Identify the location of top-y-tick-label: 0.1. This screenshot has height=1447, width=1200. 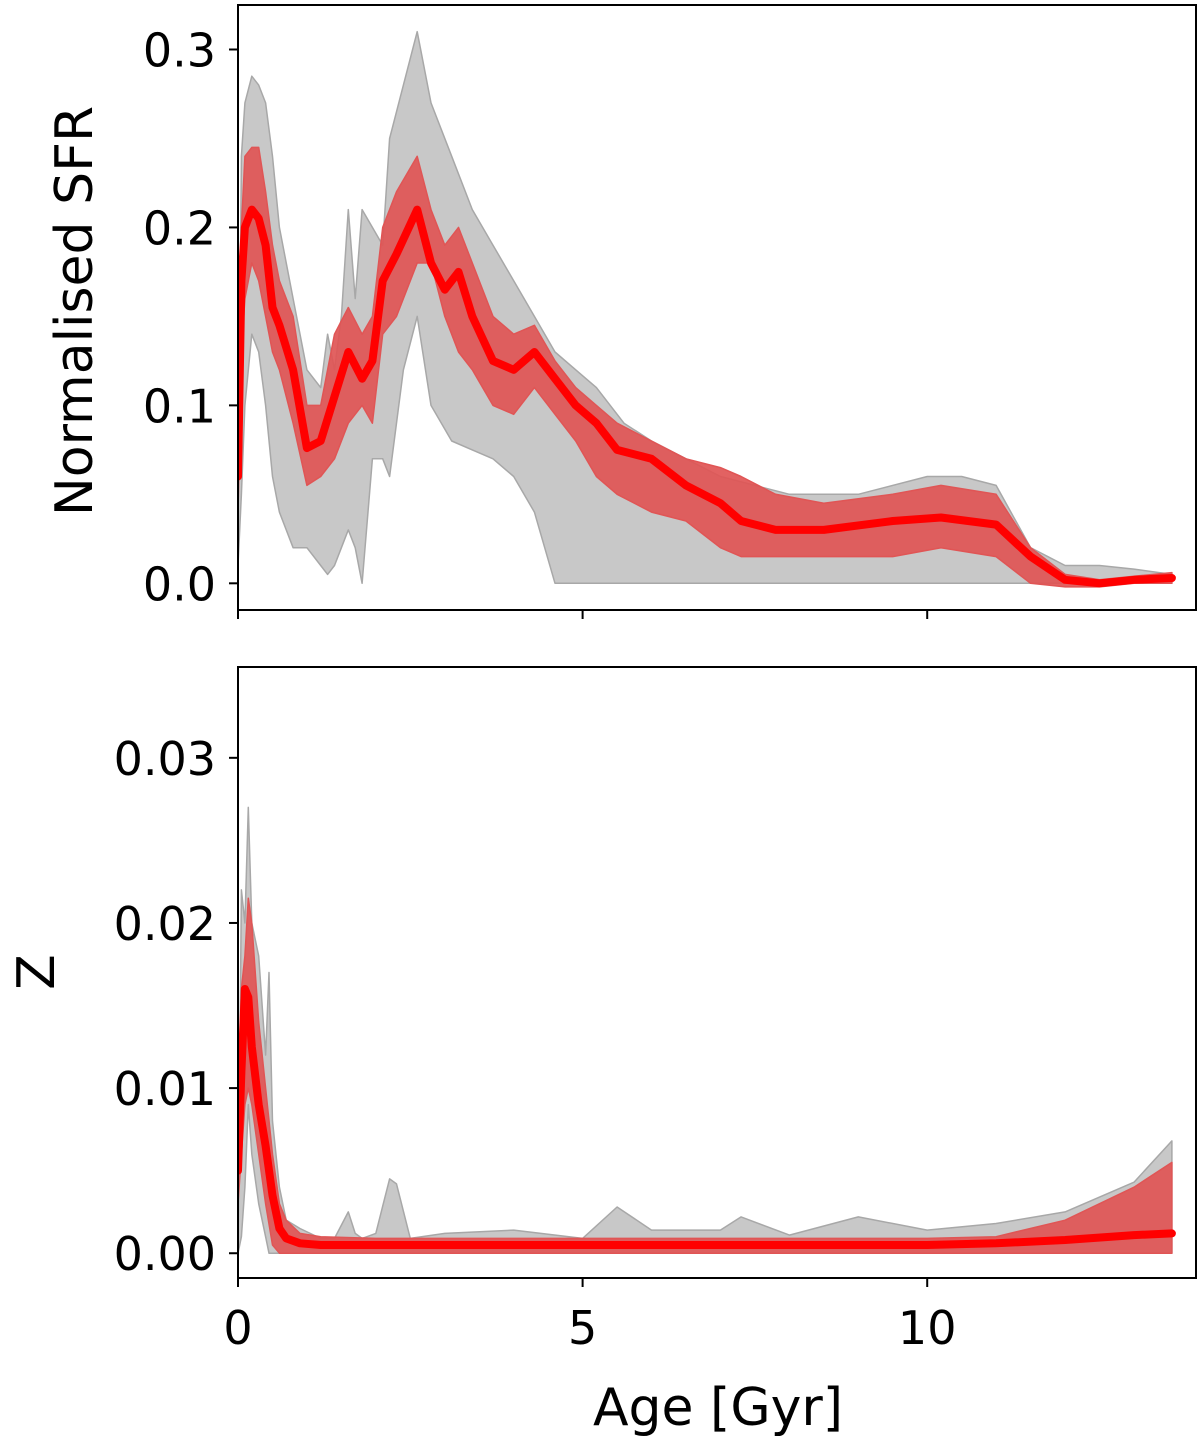
(179, 406).